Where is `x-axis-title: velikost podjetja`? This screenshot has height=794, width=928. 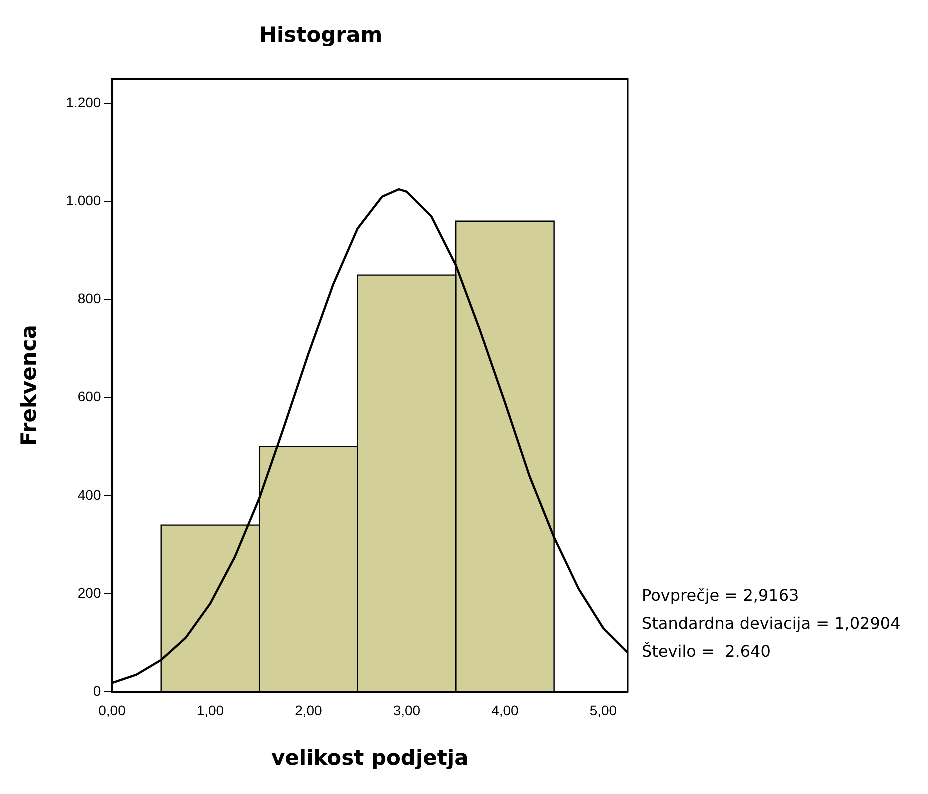 x-axis-title: velikost podjetja is located at coordinates (370, 758).